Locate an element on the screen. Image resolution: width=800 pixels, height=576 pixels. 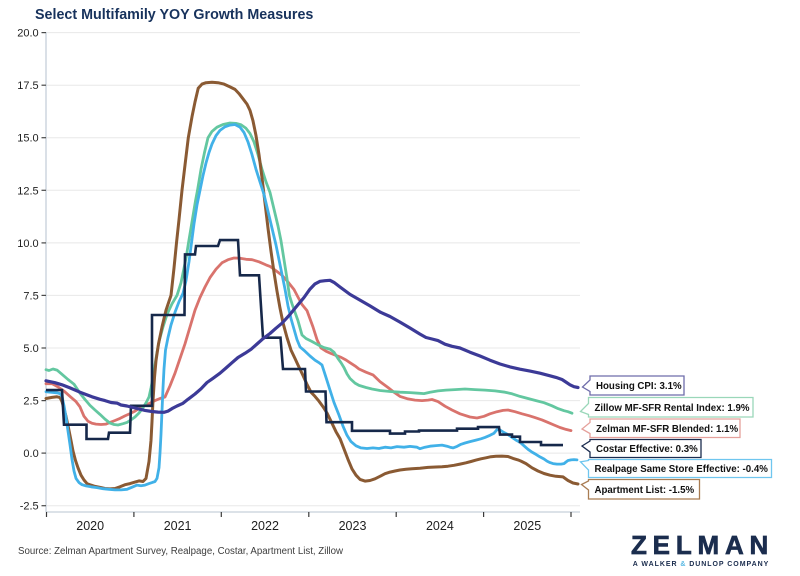
svg-text:Zillow MF-SFR Rental Index: 1.: Zillow MF-SFR Rental Index: 1.9% is located at coordinates (672, 408).